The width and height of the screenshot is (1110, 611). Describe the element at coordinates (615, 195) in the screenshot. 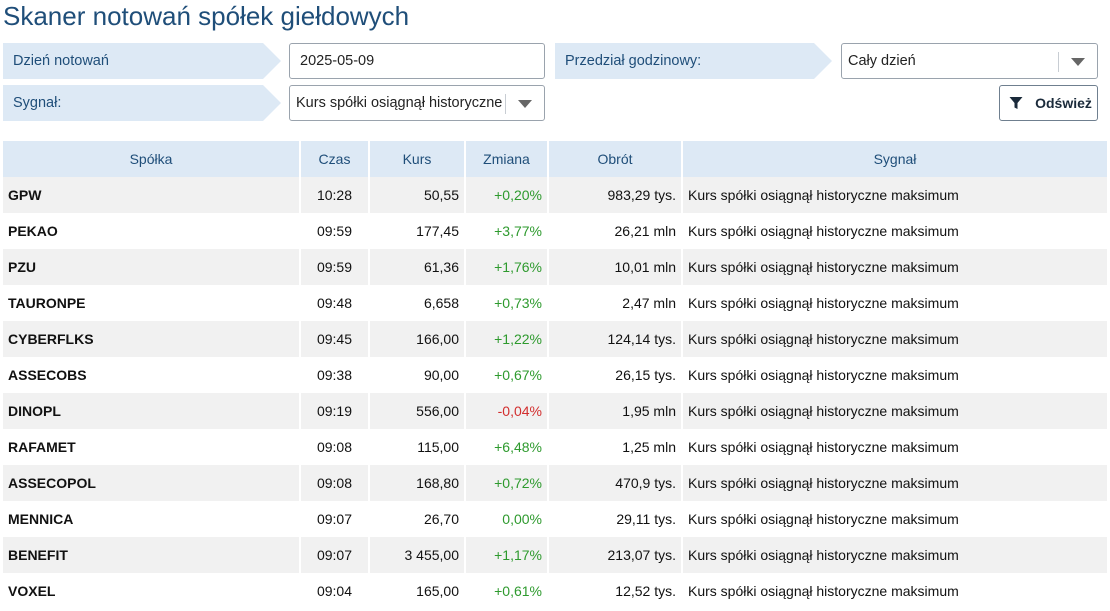

I see `turnover-cell: 983,29 tys.` at that location.